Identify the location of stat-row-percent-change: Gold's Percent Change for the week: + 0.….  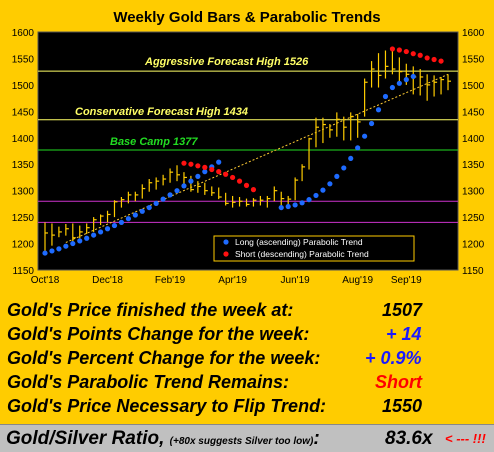
(247, 358).